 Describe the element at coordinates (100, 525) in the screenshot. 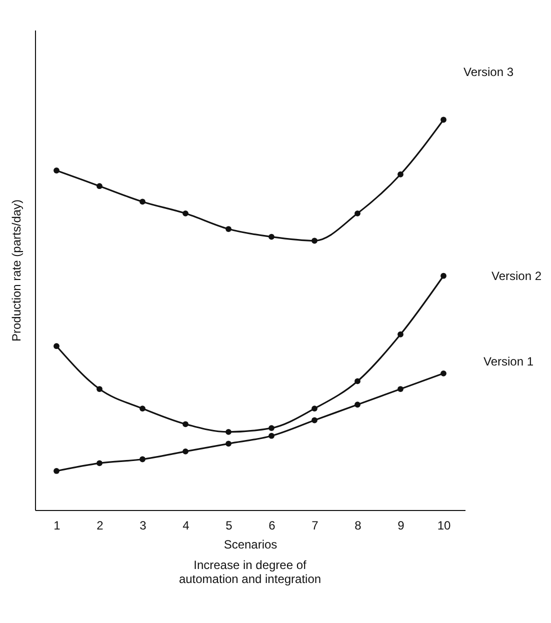

I see `x-tick-label: 2` at that location.